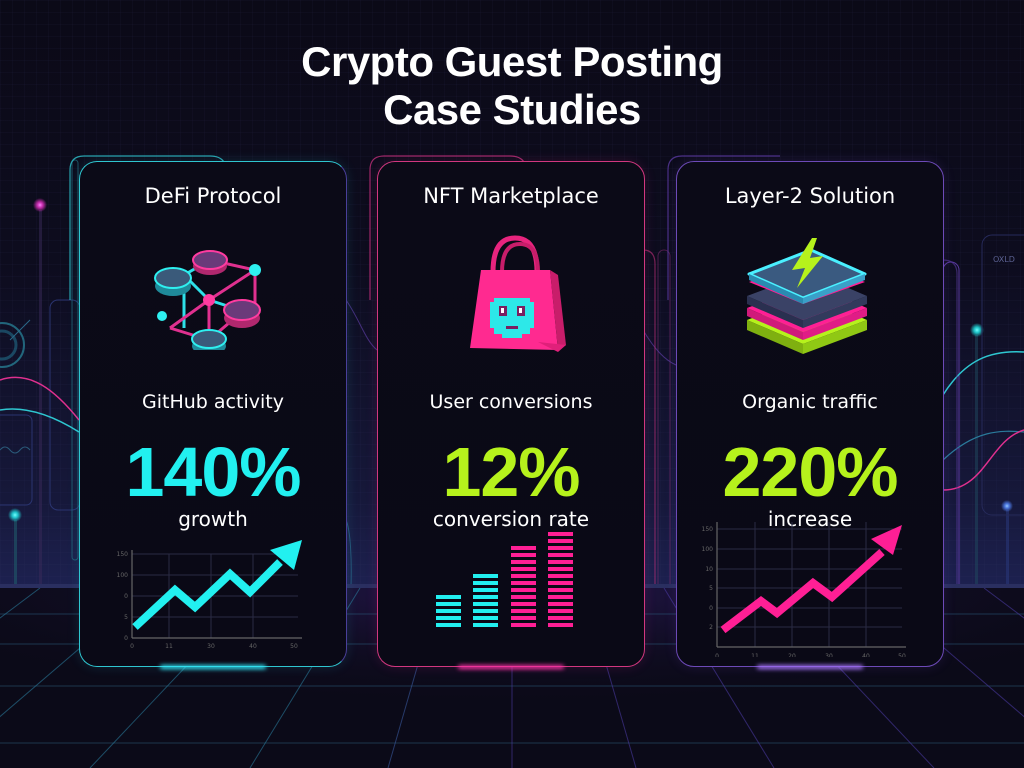 The width and height of the screenshot is (1024, 768). Describe the element at coordinates (213, 597) in the screenshot. I see `line-chart-github-activity: 150 100 0 5 0 0 11 30 40 50` at that location.